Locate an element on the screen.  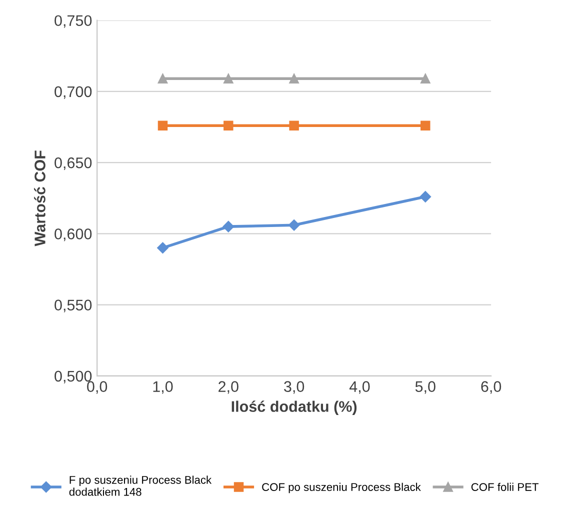
y-tick-label: 0,650 is located at coordinates (73, 163).